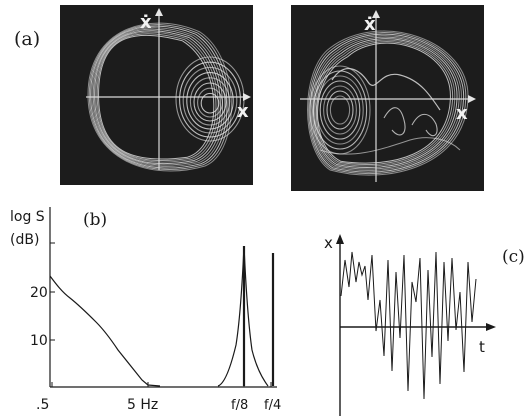  Describe the element at coordinates (328, 243) in the screenshot. I see `panel-c-y-axis-label: x` at that location.